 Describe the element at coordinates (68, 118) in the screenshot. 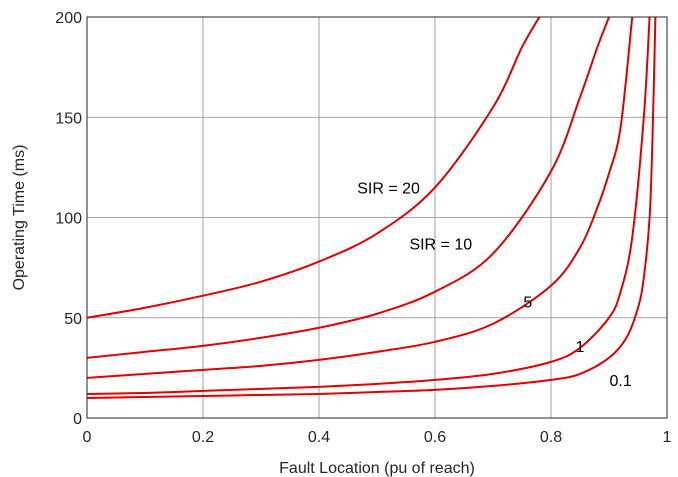

I see `y-tick-label: 150` at that location.